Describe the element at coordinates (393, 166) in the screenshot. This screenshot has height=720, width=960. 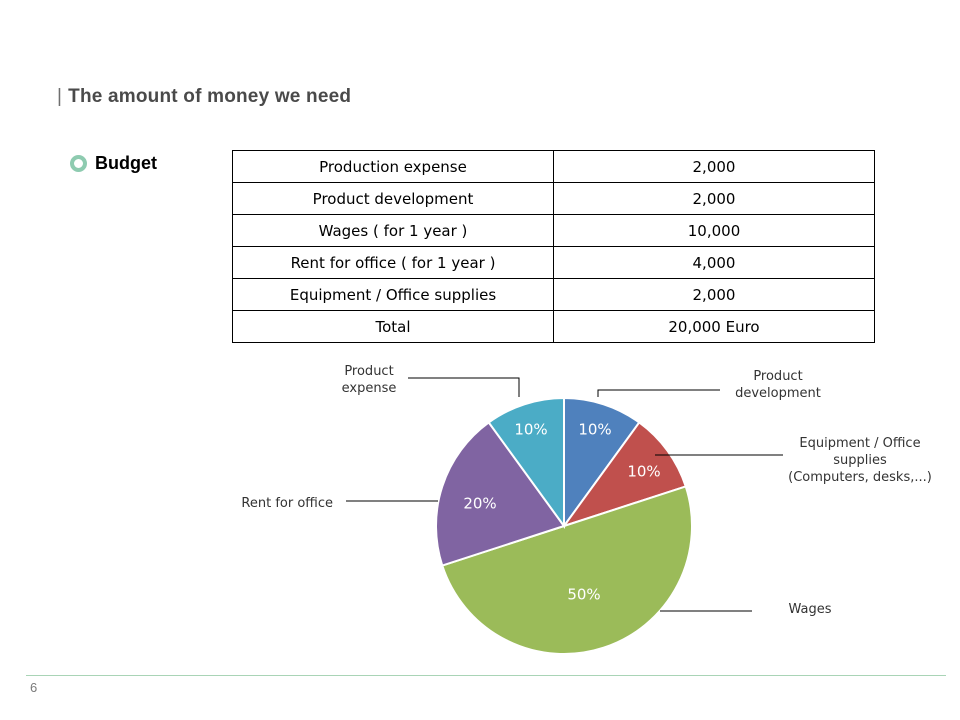
I see `table-cell-item: Production expense` at that location.